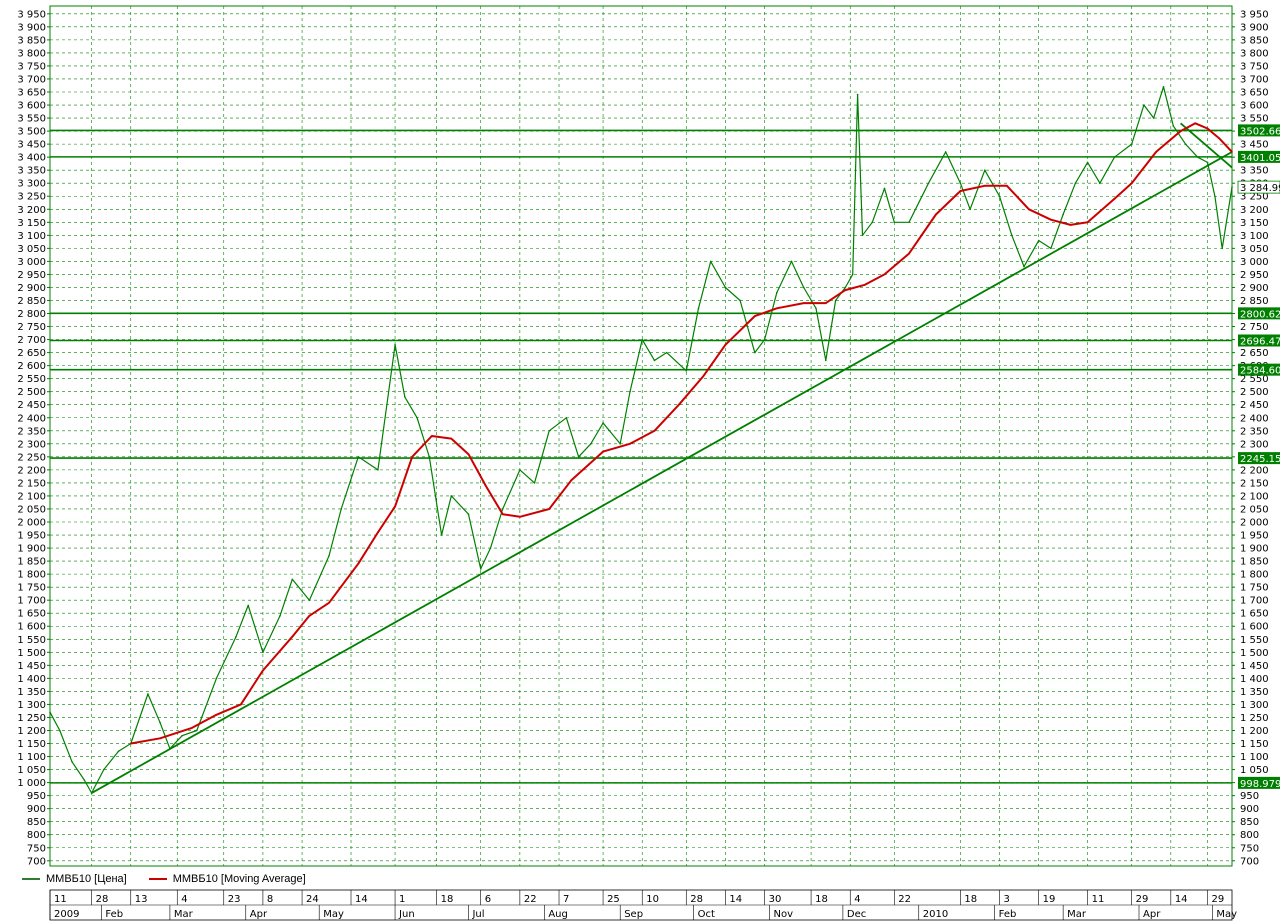  I want to click on y-tick-label-right: 2 300, so click(1254, 444).